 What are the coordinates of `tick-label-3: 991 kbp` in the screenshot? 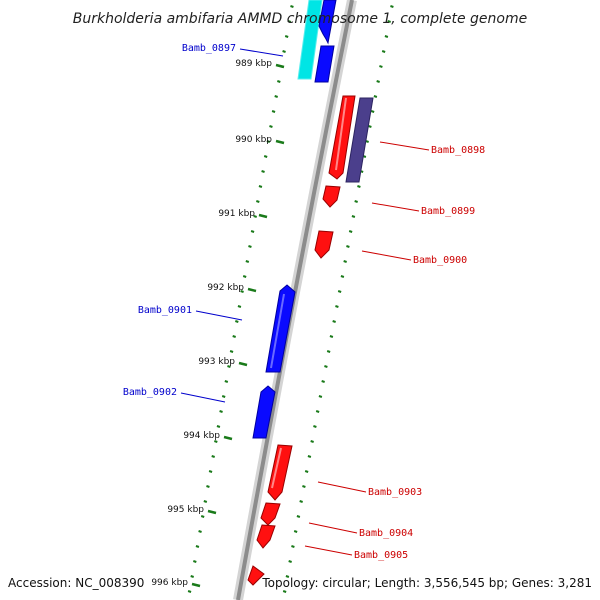 It's located at (236, 214).